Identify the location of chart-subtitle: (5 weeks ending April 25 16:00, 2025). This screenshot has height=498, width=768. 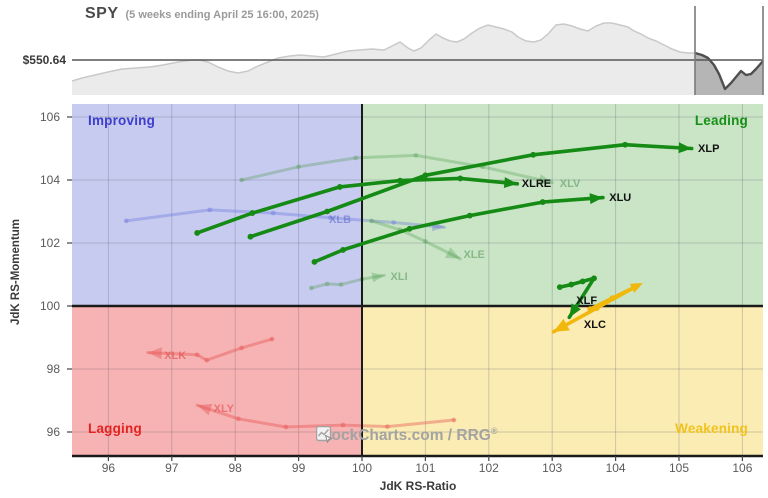
(222, 15).